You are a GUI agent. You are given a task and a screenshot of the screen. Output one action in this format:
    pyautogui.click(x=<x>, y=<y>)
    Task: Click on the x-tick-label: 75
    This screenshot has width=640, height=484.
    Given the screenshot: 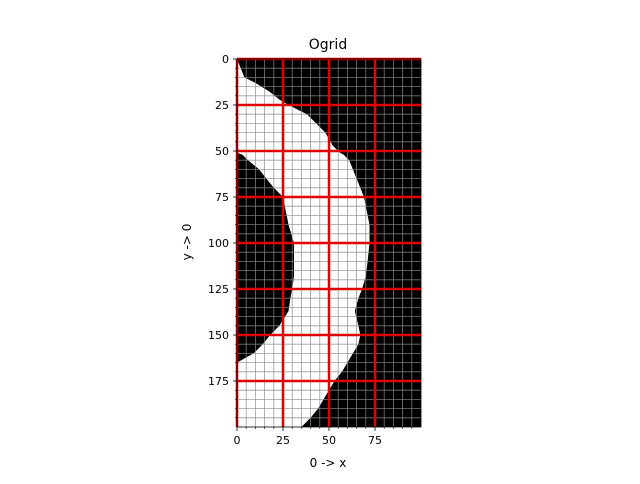 What is the action you would take?
    pyautogui.click(x=375, y=440)
    